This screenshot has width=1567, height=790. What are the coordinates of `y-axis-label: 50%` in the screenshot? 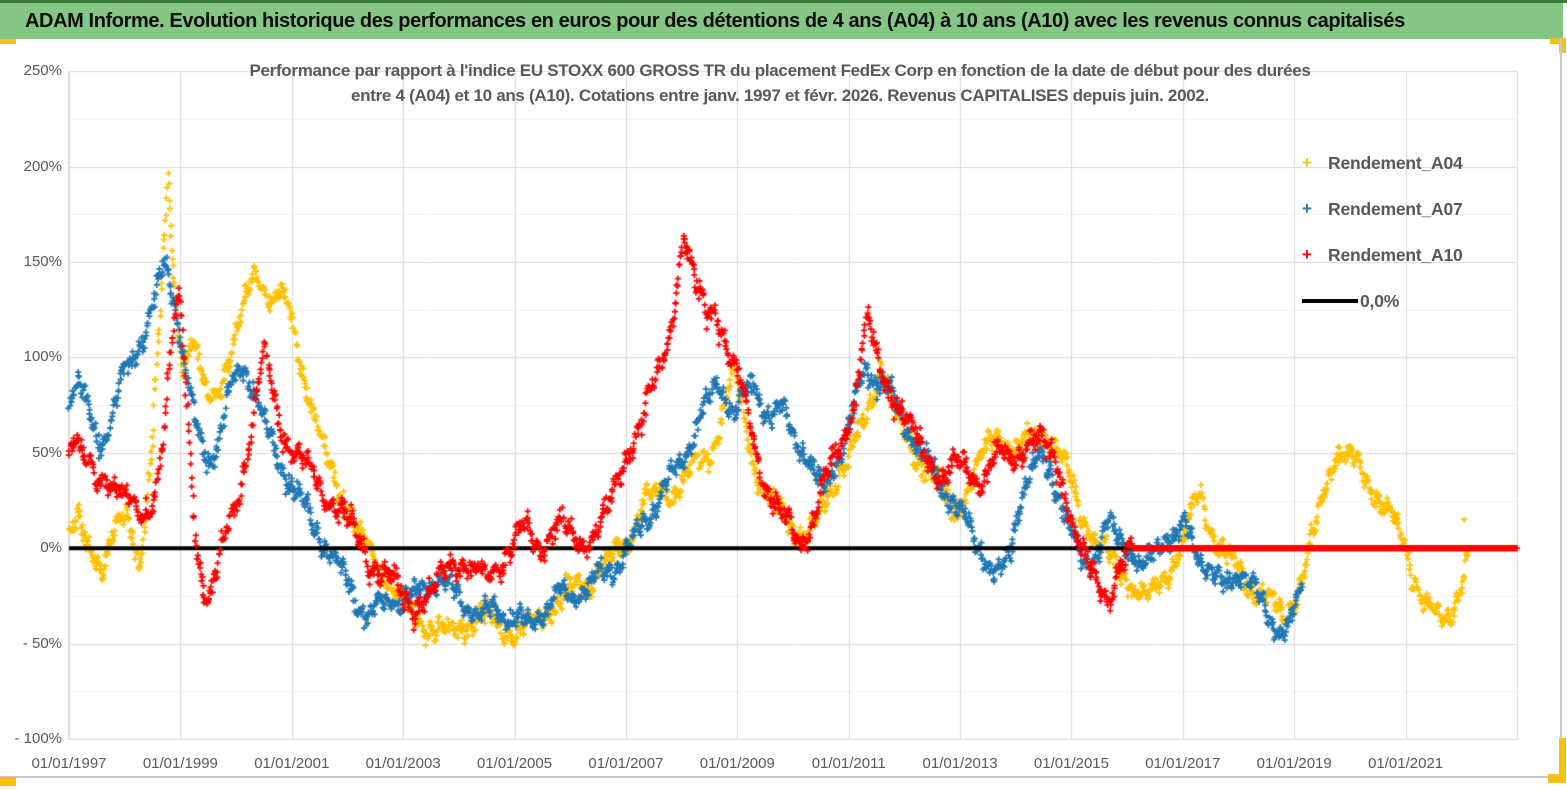 It's located at (46, 452).